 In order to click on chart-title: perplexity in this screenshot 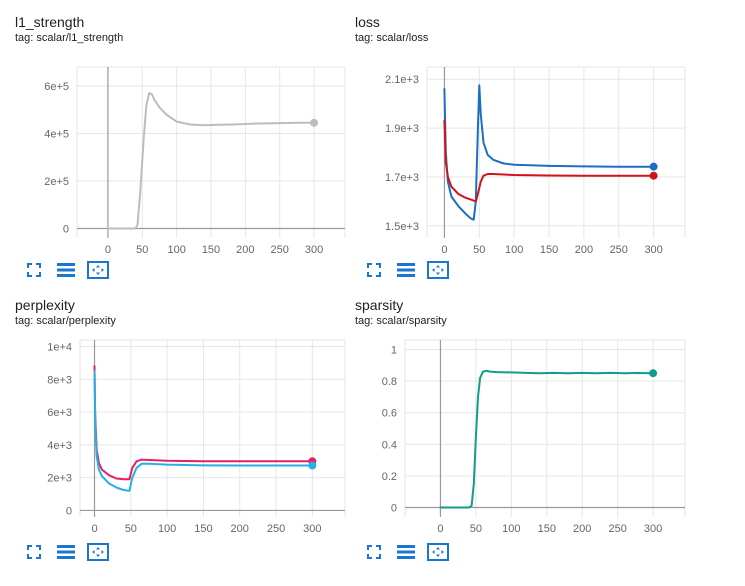, I will do `click(45, 305)`.